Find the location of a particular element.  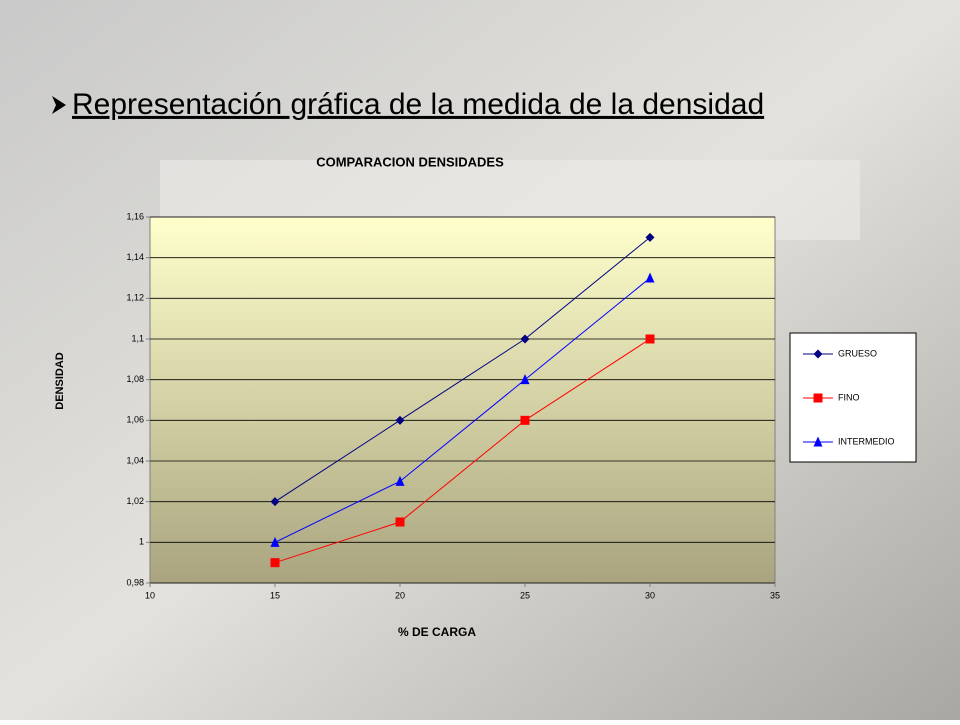

x-tick-label: 10 is located at coordinates (150, 595).